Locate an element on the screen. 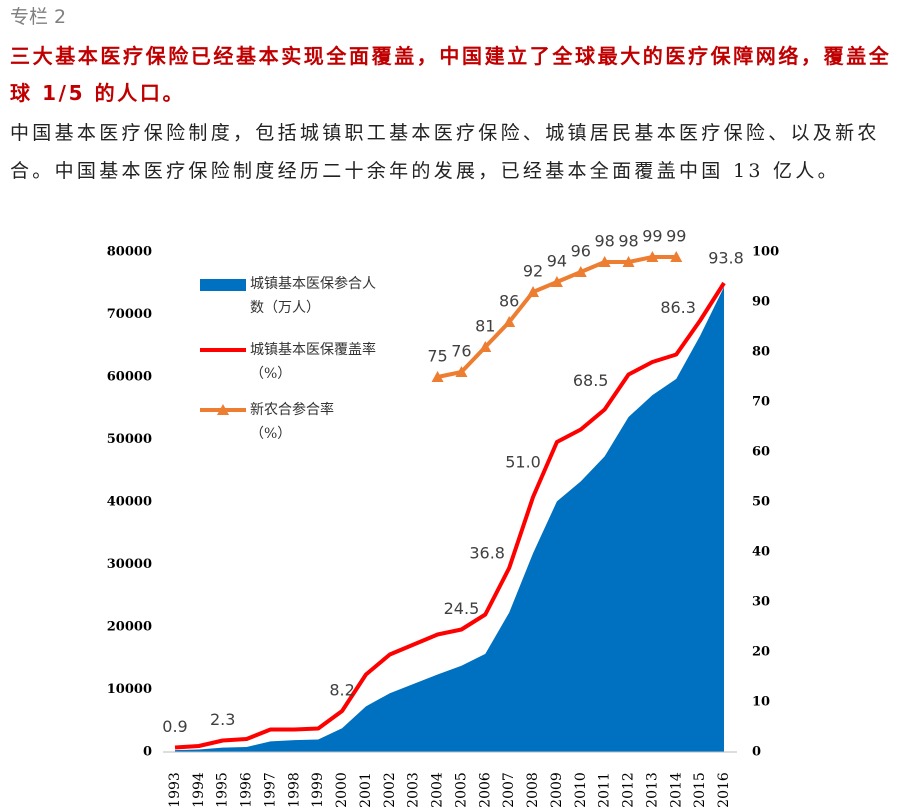 The image size is (900, 812). line is located at coordinates (557, 317).